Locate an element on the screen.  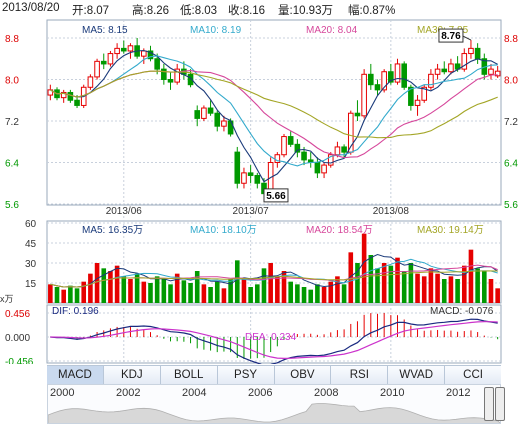
volume-y-tick: 15 is located at coordinates (31, 284).